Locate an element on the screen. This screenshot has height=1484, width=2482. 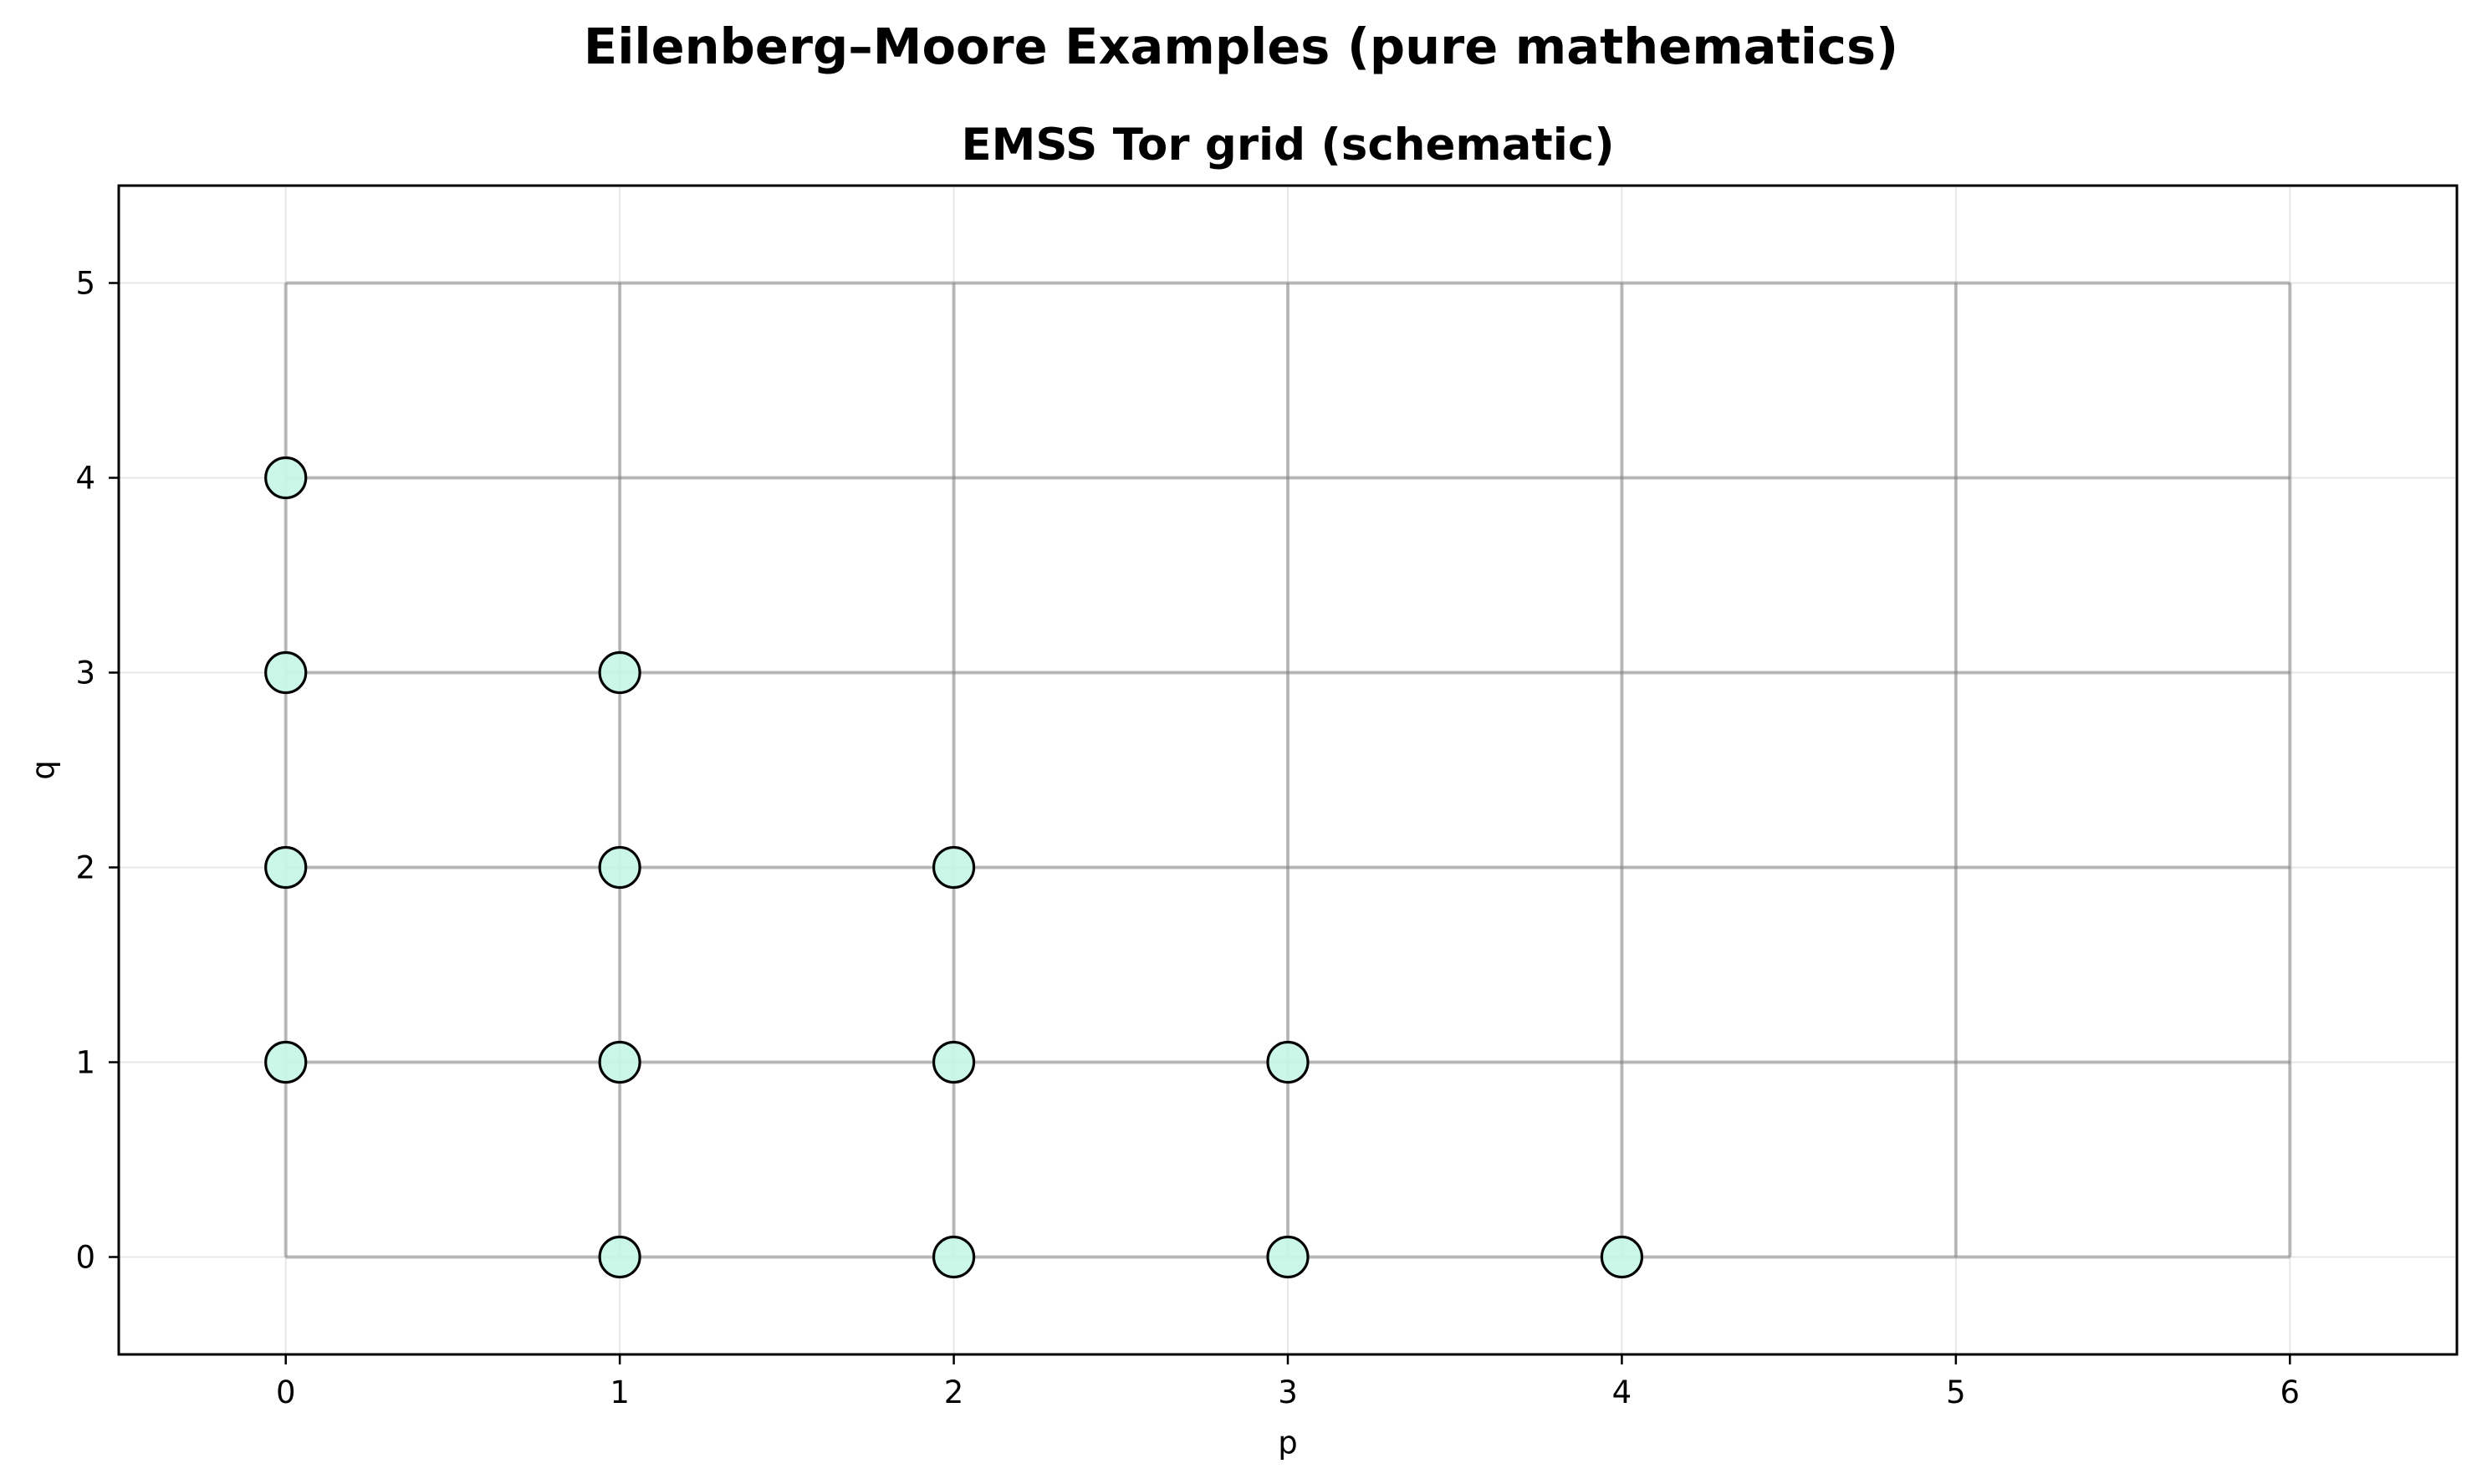
y-tick-label: 2 is located at coordinates (85, 868).